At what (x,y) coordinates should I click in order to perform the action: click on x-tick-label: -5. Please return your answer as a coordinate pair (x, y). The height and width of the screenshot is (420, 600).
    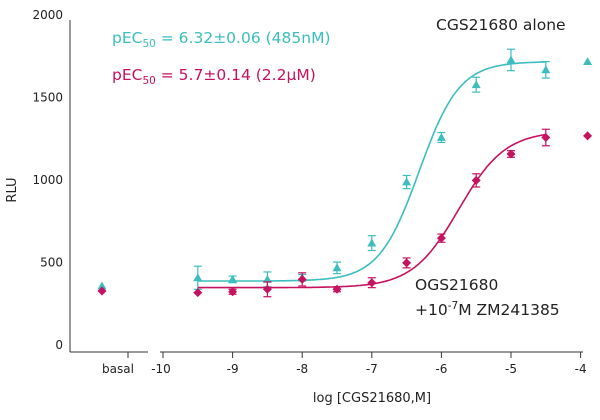
    Looking at the image, I should click on (511, 369).